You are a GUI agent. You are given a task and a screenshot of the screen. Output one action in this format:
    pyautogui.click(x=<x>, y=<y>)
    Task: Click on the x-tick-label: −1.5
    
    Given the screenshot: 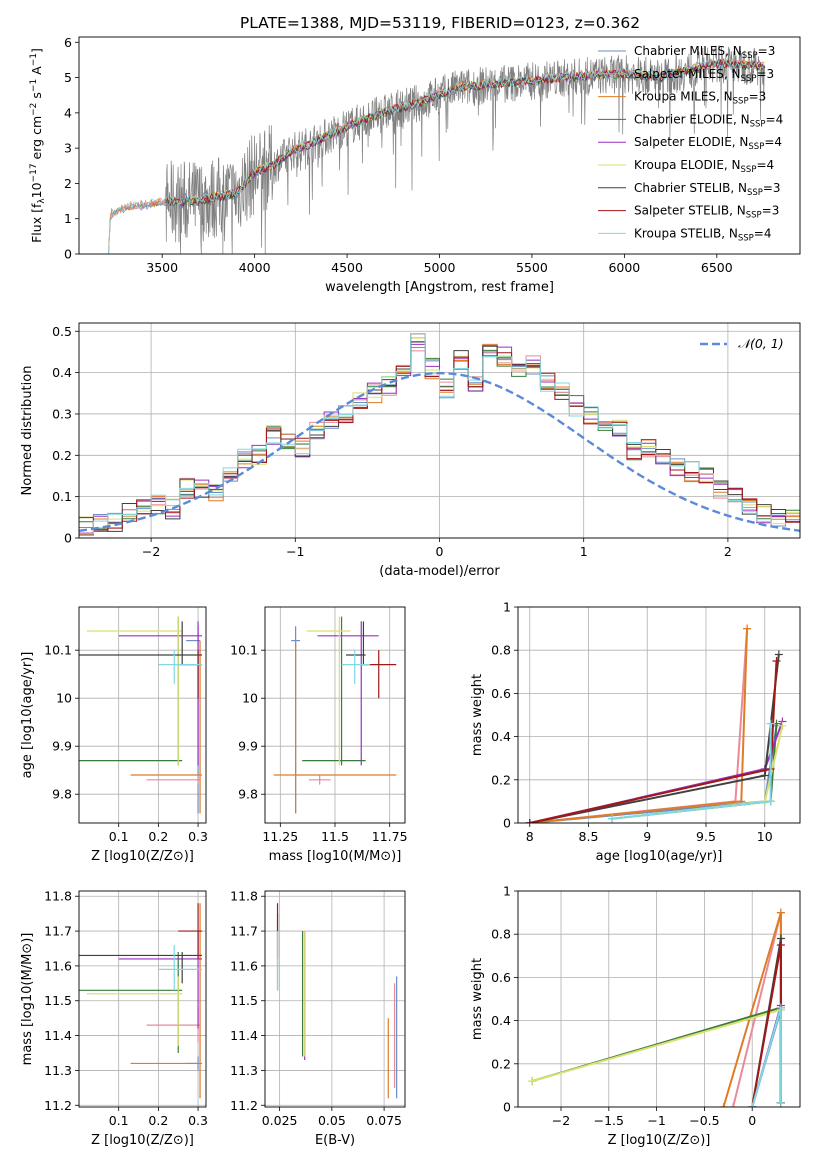 What is the action you would take?
    pyautogui.click(x=609, y=1120)
    